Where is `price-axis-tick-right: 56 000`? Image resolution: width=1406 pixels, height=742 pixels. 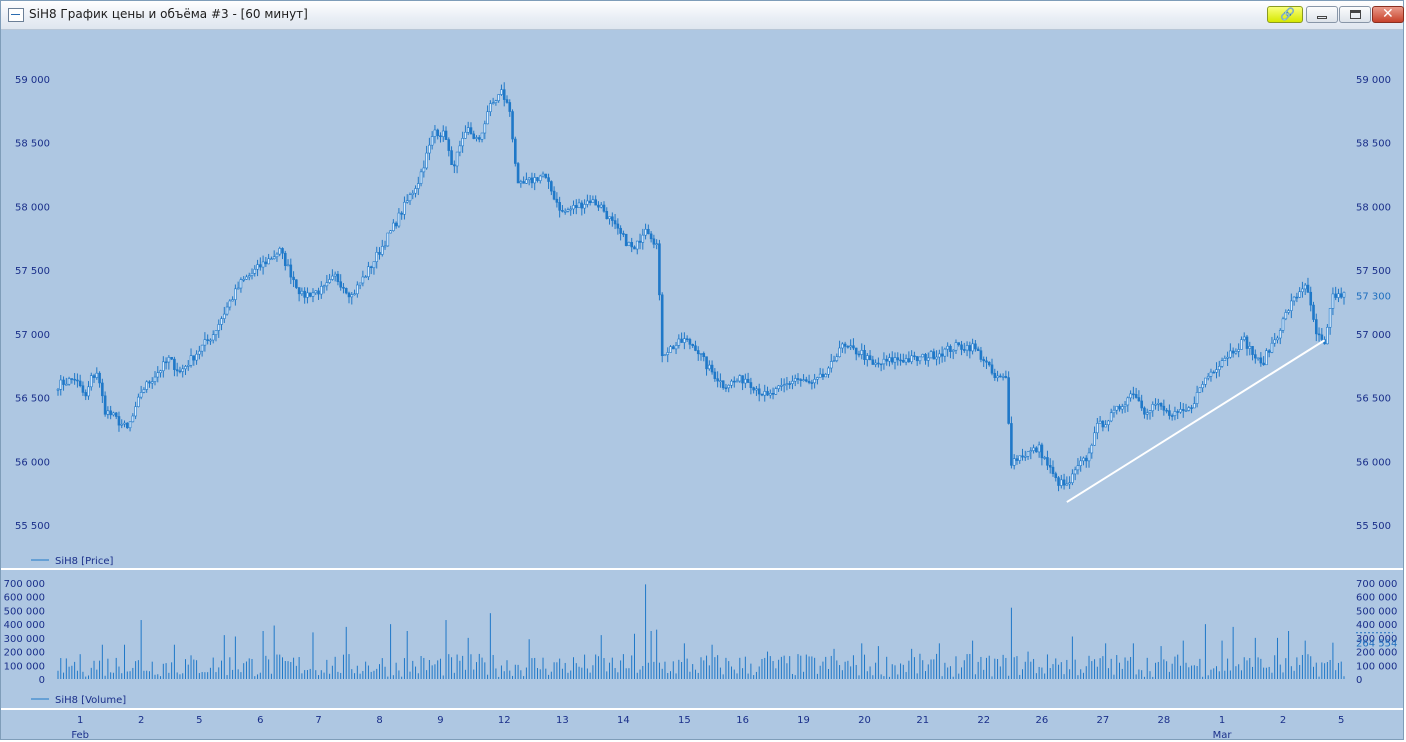 price-axis-tick-right: 56 000 is located at coordinates (1373, 462).